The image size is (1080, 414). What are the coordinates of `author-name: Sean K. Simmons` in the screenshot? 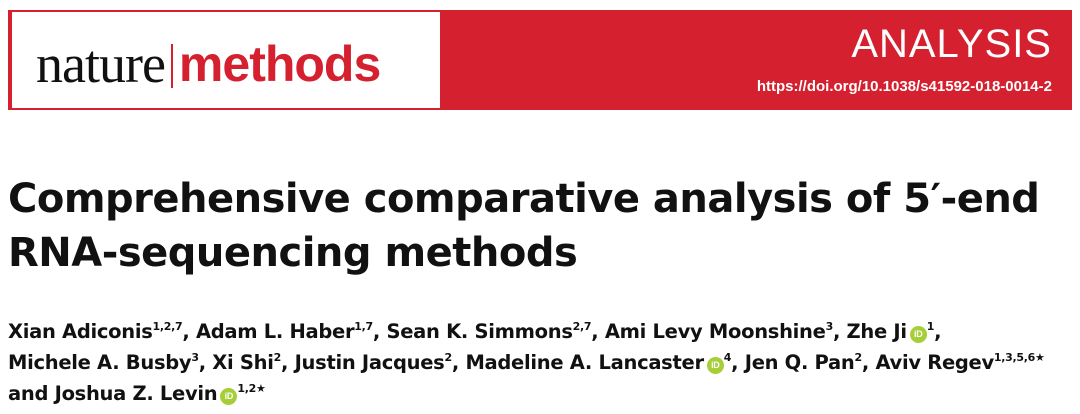 It's located at (479, 331).